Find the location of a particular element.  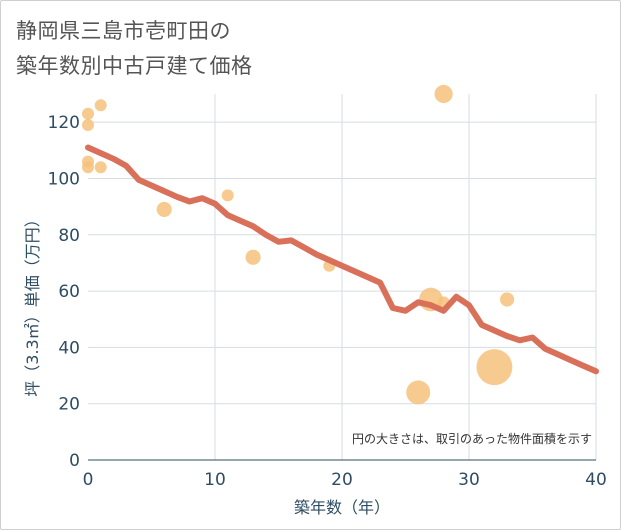

y-tick-labels: 0 20 40 60 80 100 120 is located at coordinates (64, 292).